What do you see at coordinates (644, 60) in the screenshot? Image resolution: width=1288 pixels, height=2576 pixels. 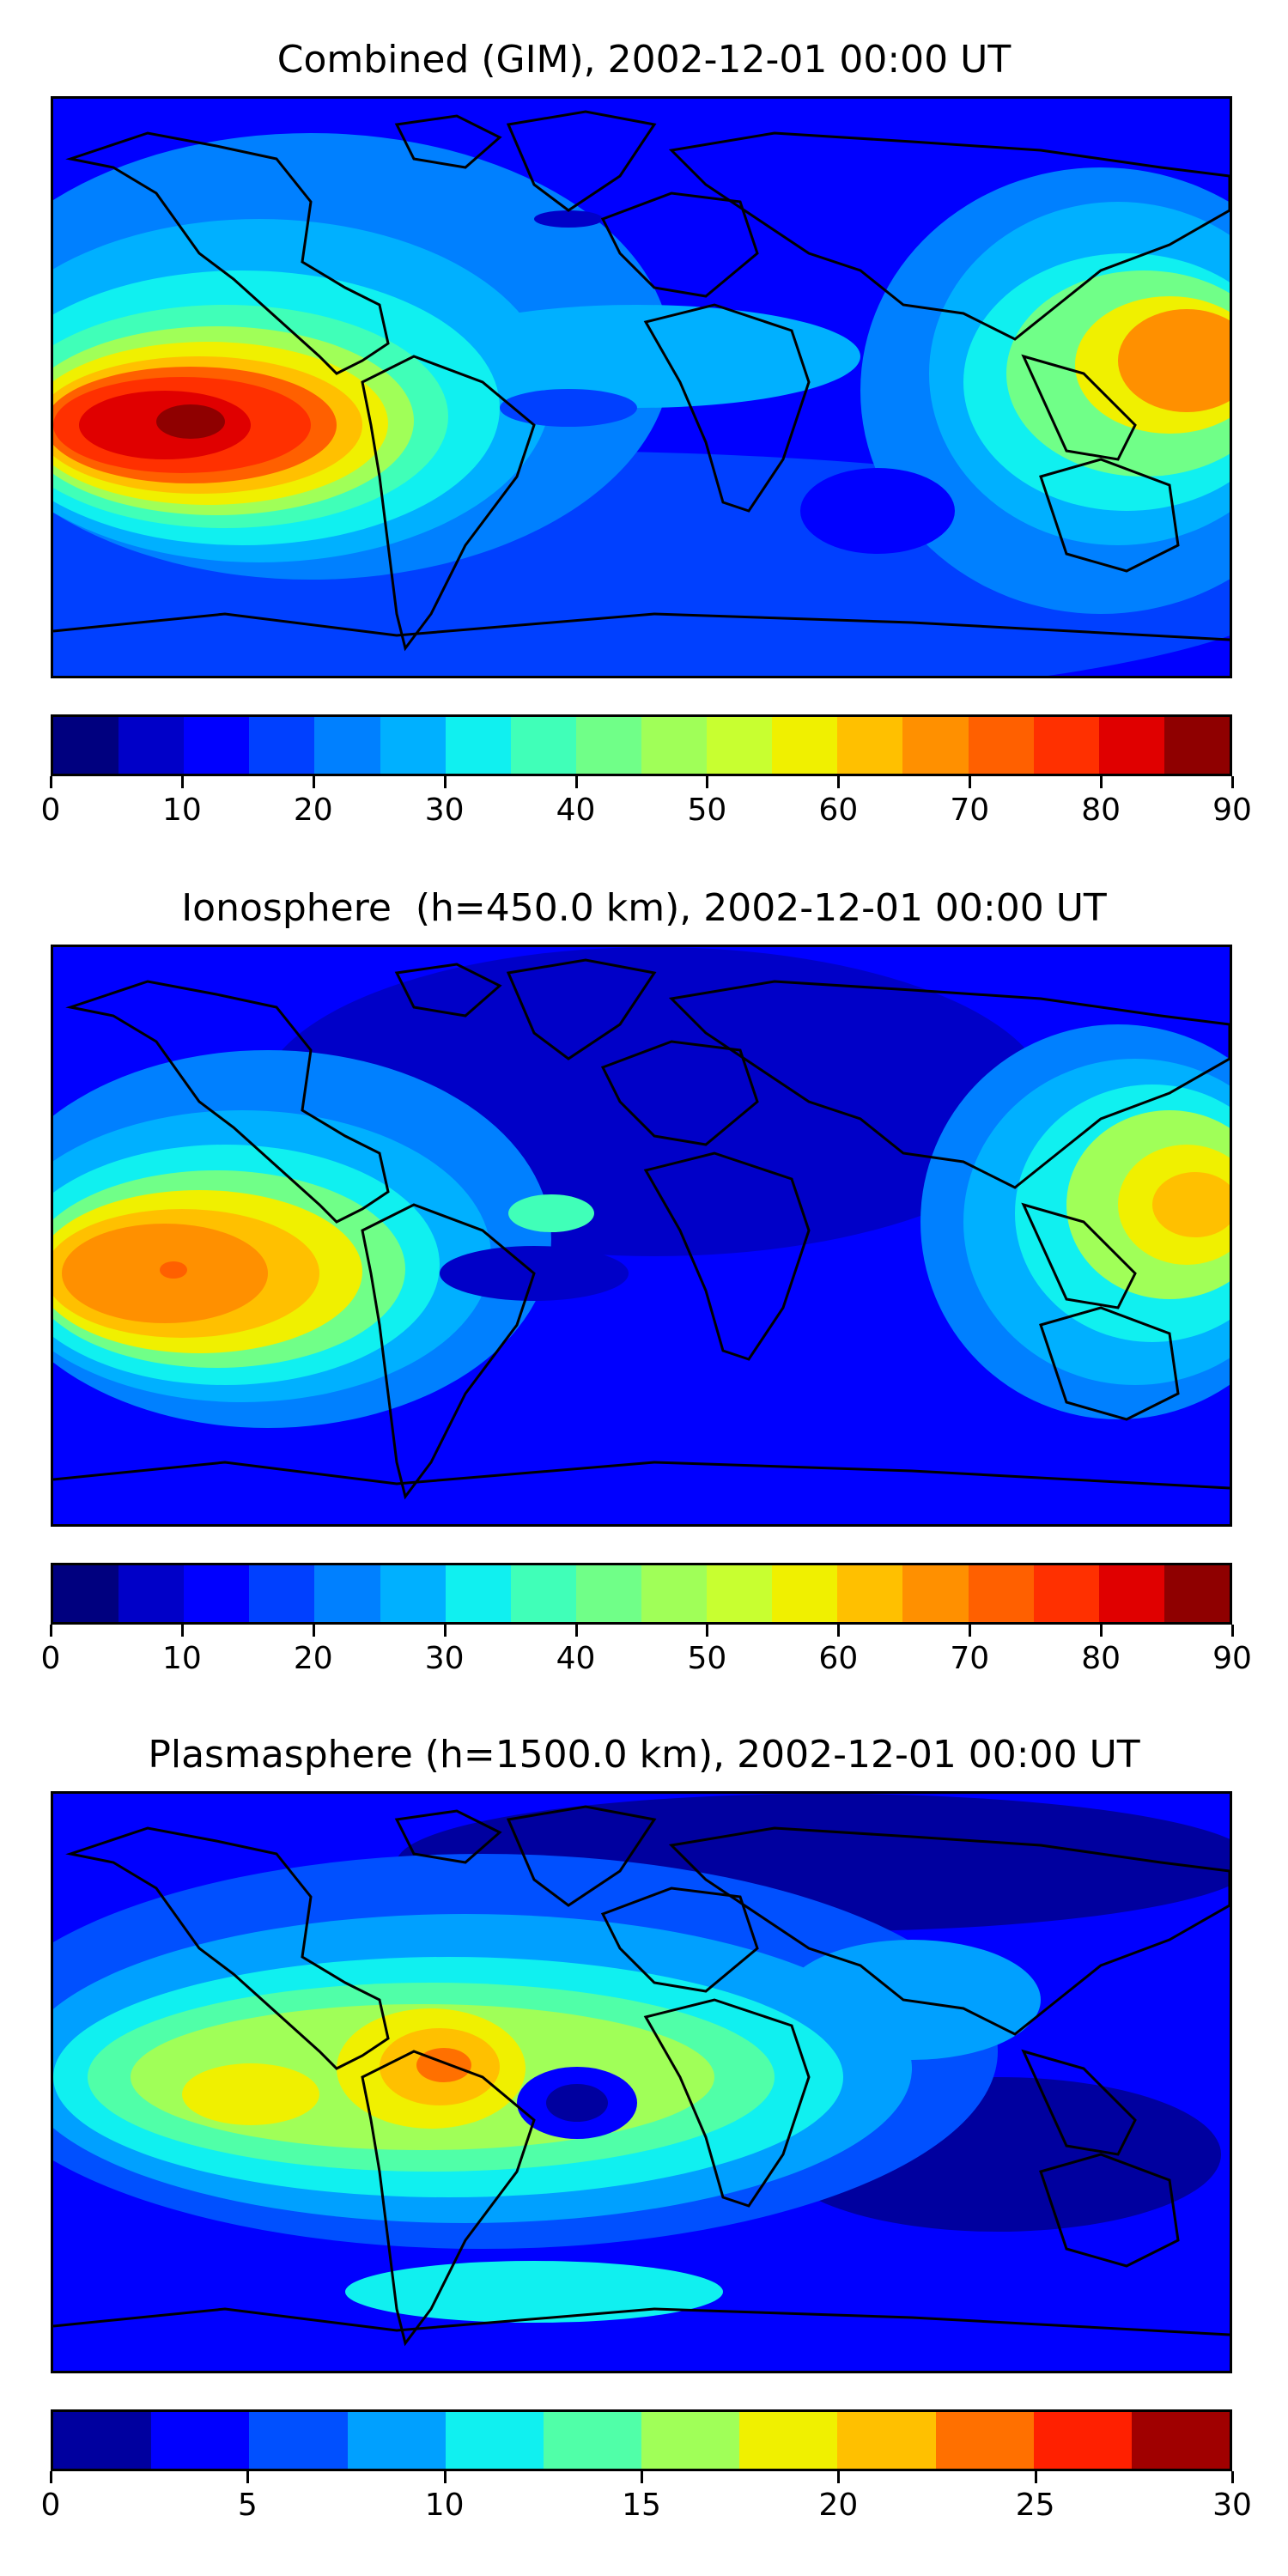 I see `panel-title: Combined (GIM), 2002-12-01 00:00 UT` at bounding box center [644, 60].